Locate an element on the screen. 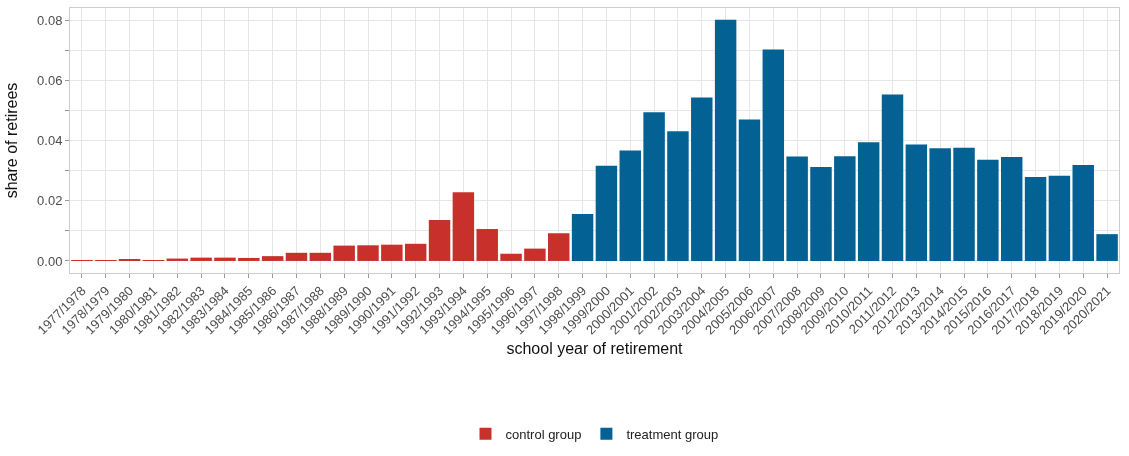  y-tick-label: 0.00 is located at coordinates (50, 261).